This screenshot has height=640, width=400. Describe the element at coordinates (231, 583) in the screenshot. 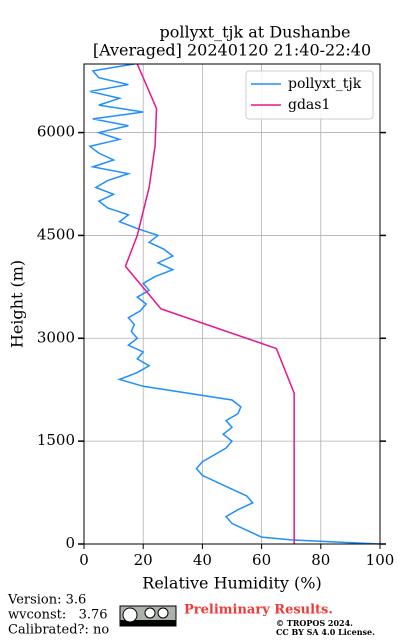

I see `x-axis-label: Relative Humidity (%)` at that location.